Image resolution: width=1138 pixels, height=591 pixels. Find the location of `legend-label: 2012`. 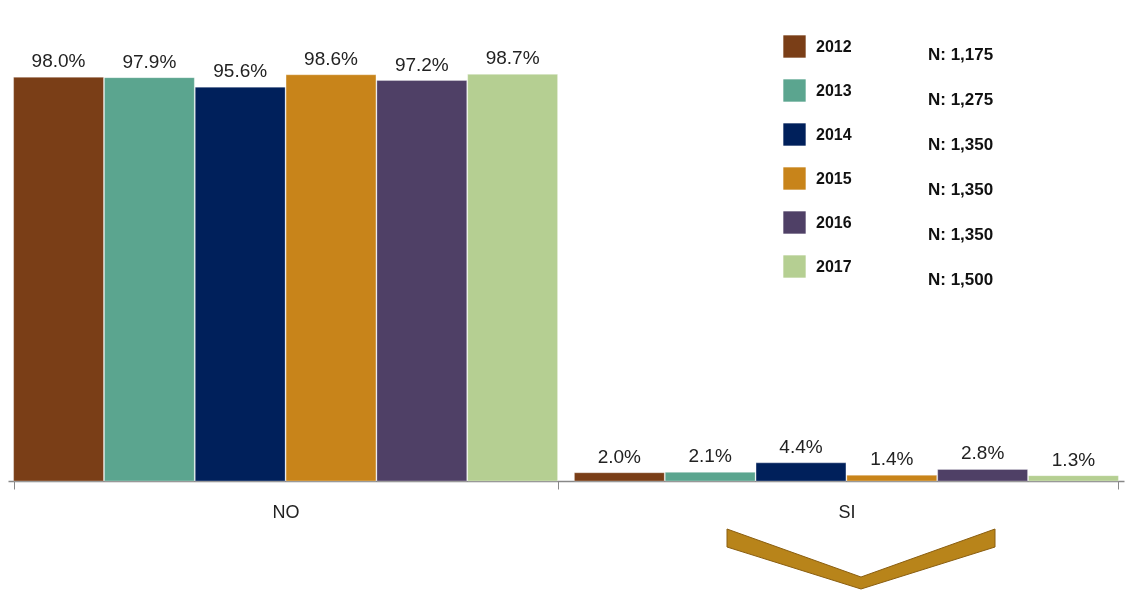

legend-label: 2012 is located at coordinates (834, 46).